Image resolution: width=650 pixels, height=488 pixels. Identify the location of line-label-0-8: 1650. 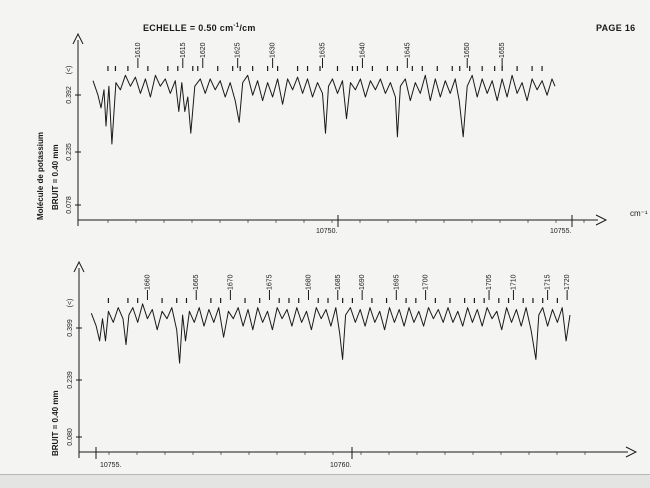
(467, 50).